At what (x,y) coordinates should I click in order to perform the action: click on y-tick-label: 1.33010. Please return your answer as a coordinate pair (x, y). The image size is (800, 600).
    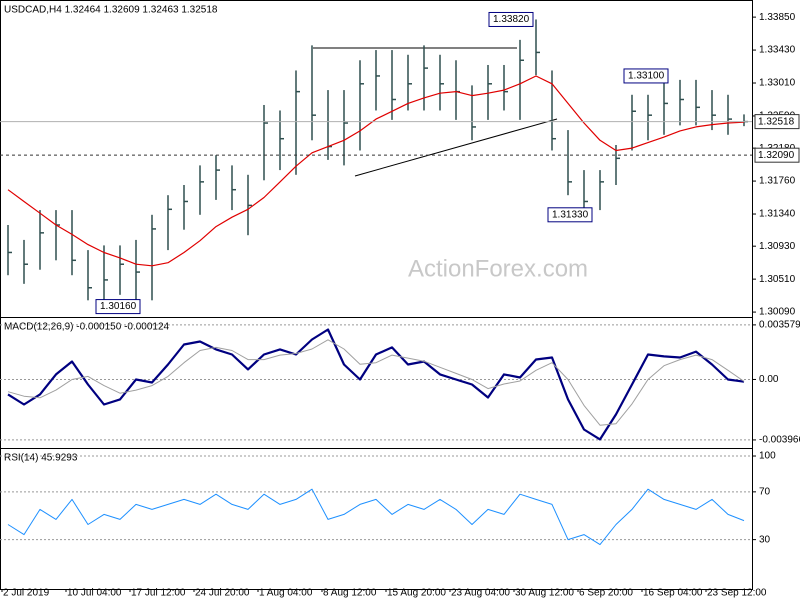
    Looking at the image, I should click on (777, 83).